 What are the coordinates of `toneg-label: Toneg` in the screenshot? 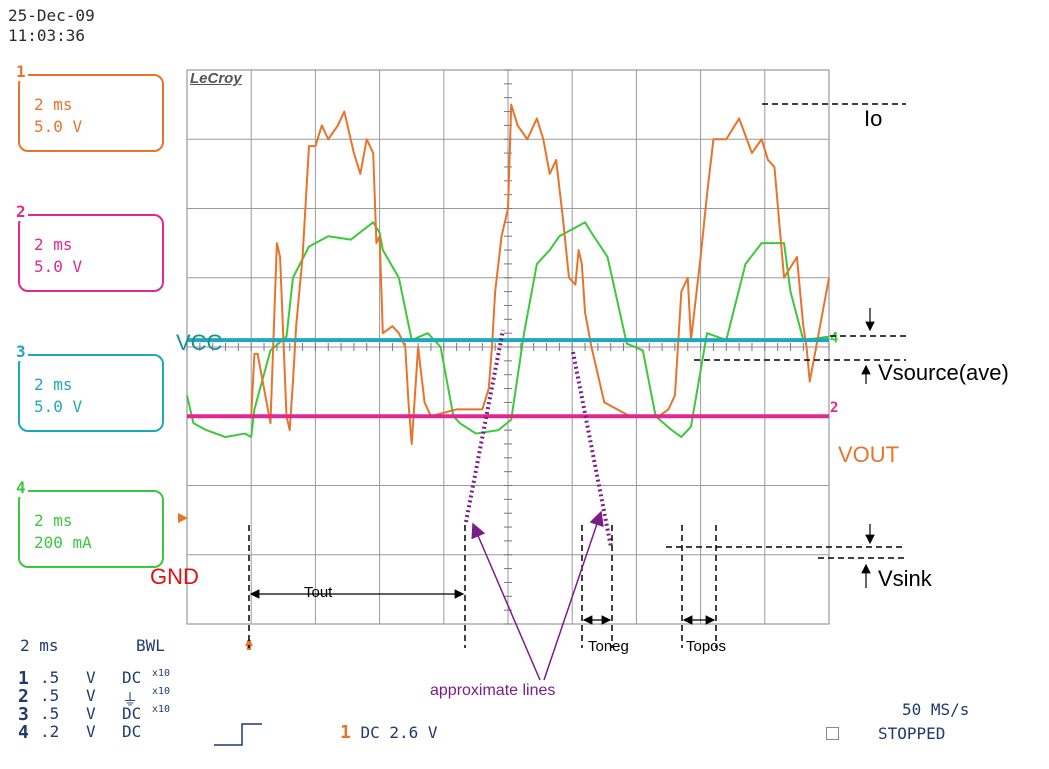 It's located at (608, 646).